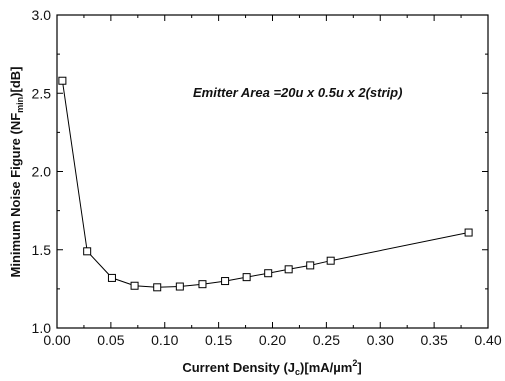 The width and height of the screenshot is (505, 381). Describe the element at coordinates (297, 92) in the screenshot. I see `annotation-emitter-area: Emitter Area =20u x 0.5u x 2(strip)` at that location.